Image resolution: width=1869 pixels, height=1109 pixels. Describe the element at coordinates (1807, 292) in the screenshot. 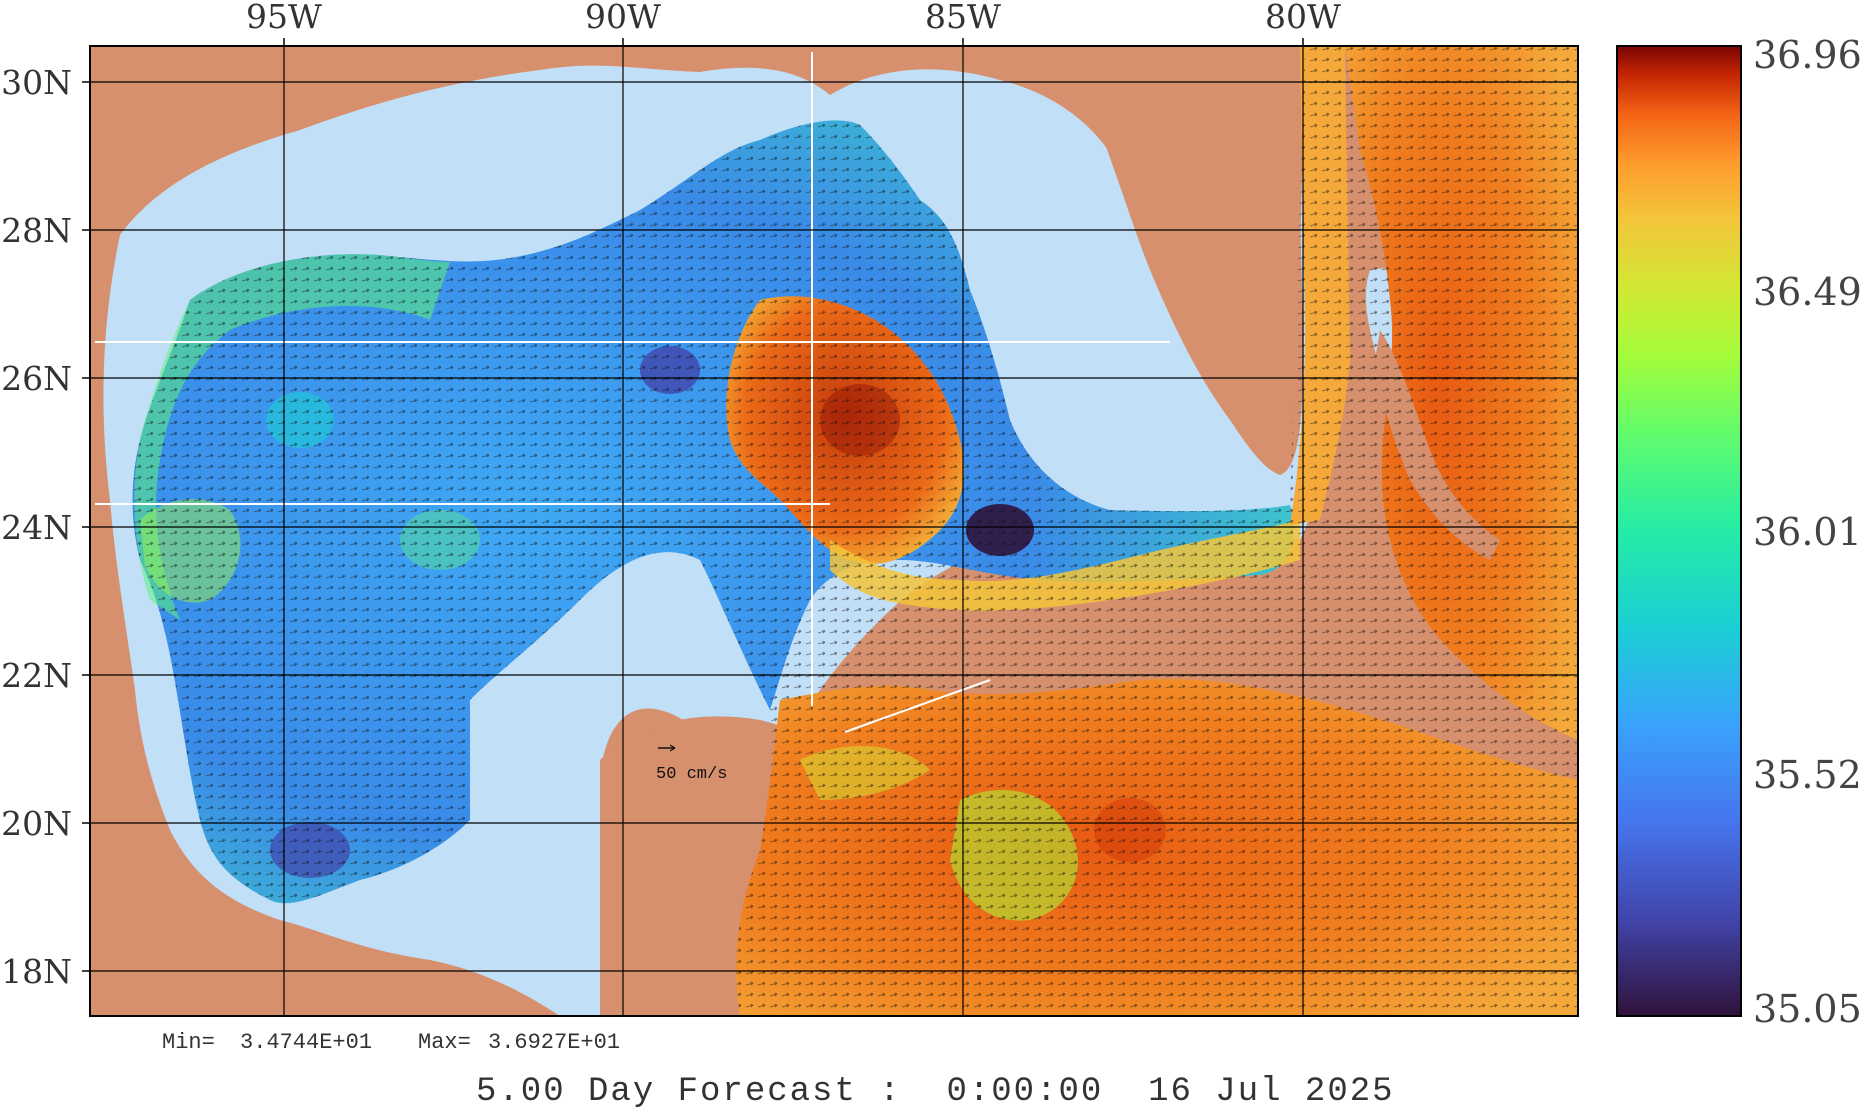

I see `colorbar-label-2: 36.49` at that location.